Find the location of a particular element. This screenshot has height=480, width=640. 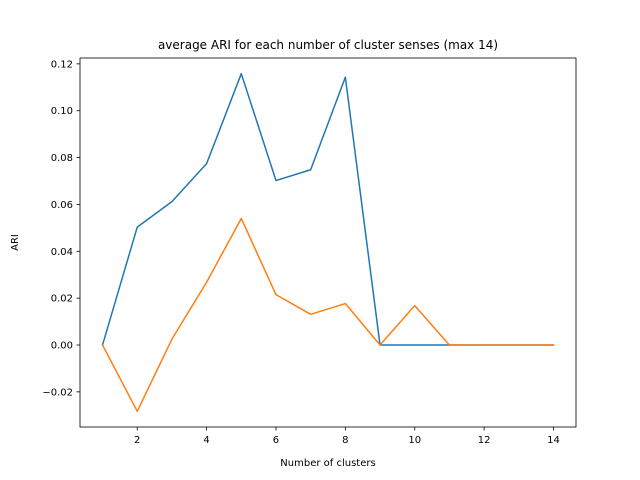

x-tick-label: 14 is located at coordinates (553, 440).